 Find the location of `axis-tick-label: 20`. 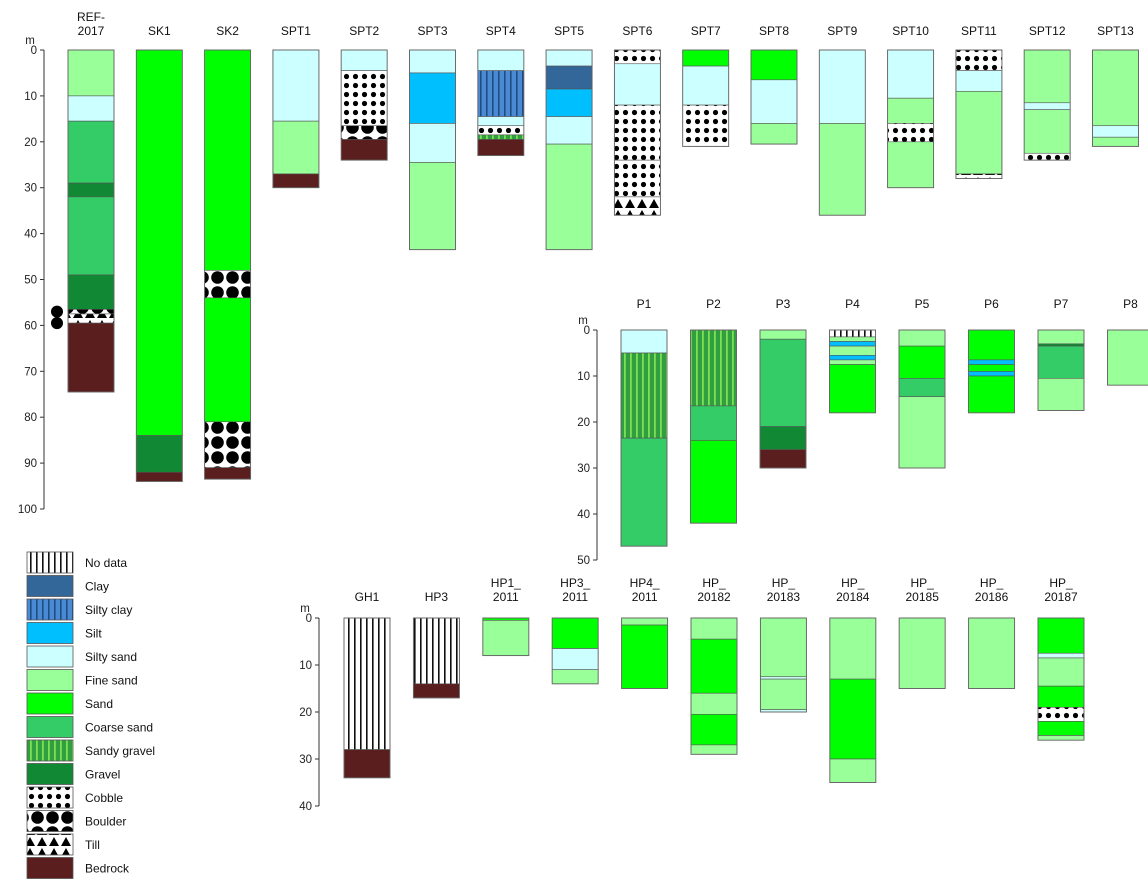

axis-tick-label: 20 is located at coordinates (583, 423).